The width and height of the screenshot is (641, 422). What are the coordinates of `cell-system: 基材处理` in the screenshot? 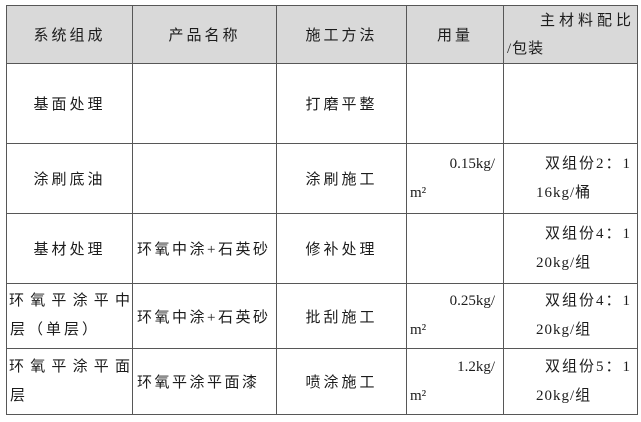 It's located at (69, 248).